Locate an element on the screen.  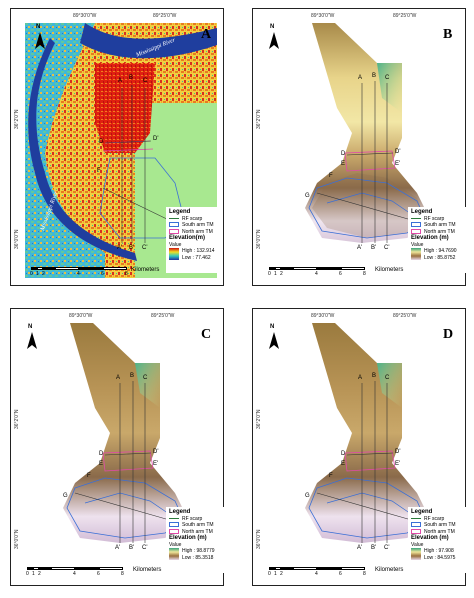
panel-letter: C is located at coordinates (206, 334).